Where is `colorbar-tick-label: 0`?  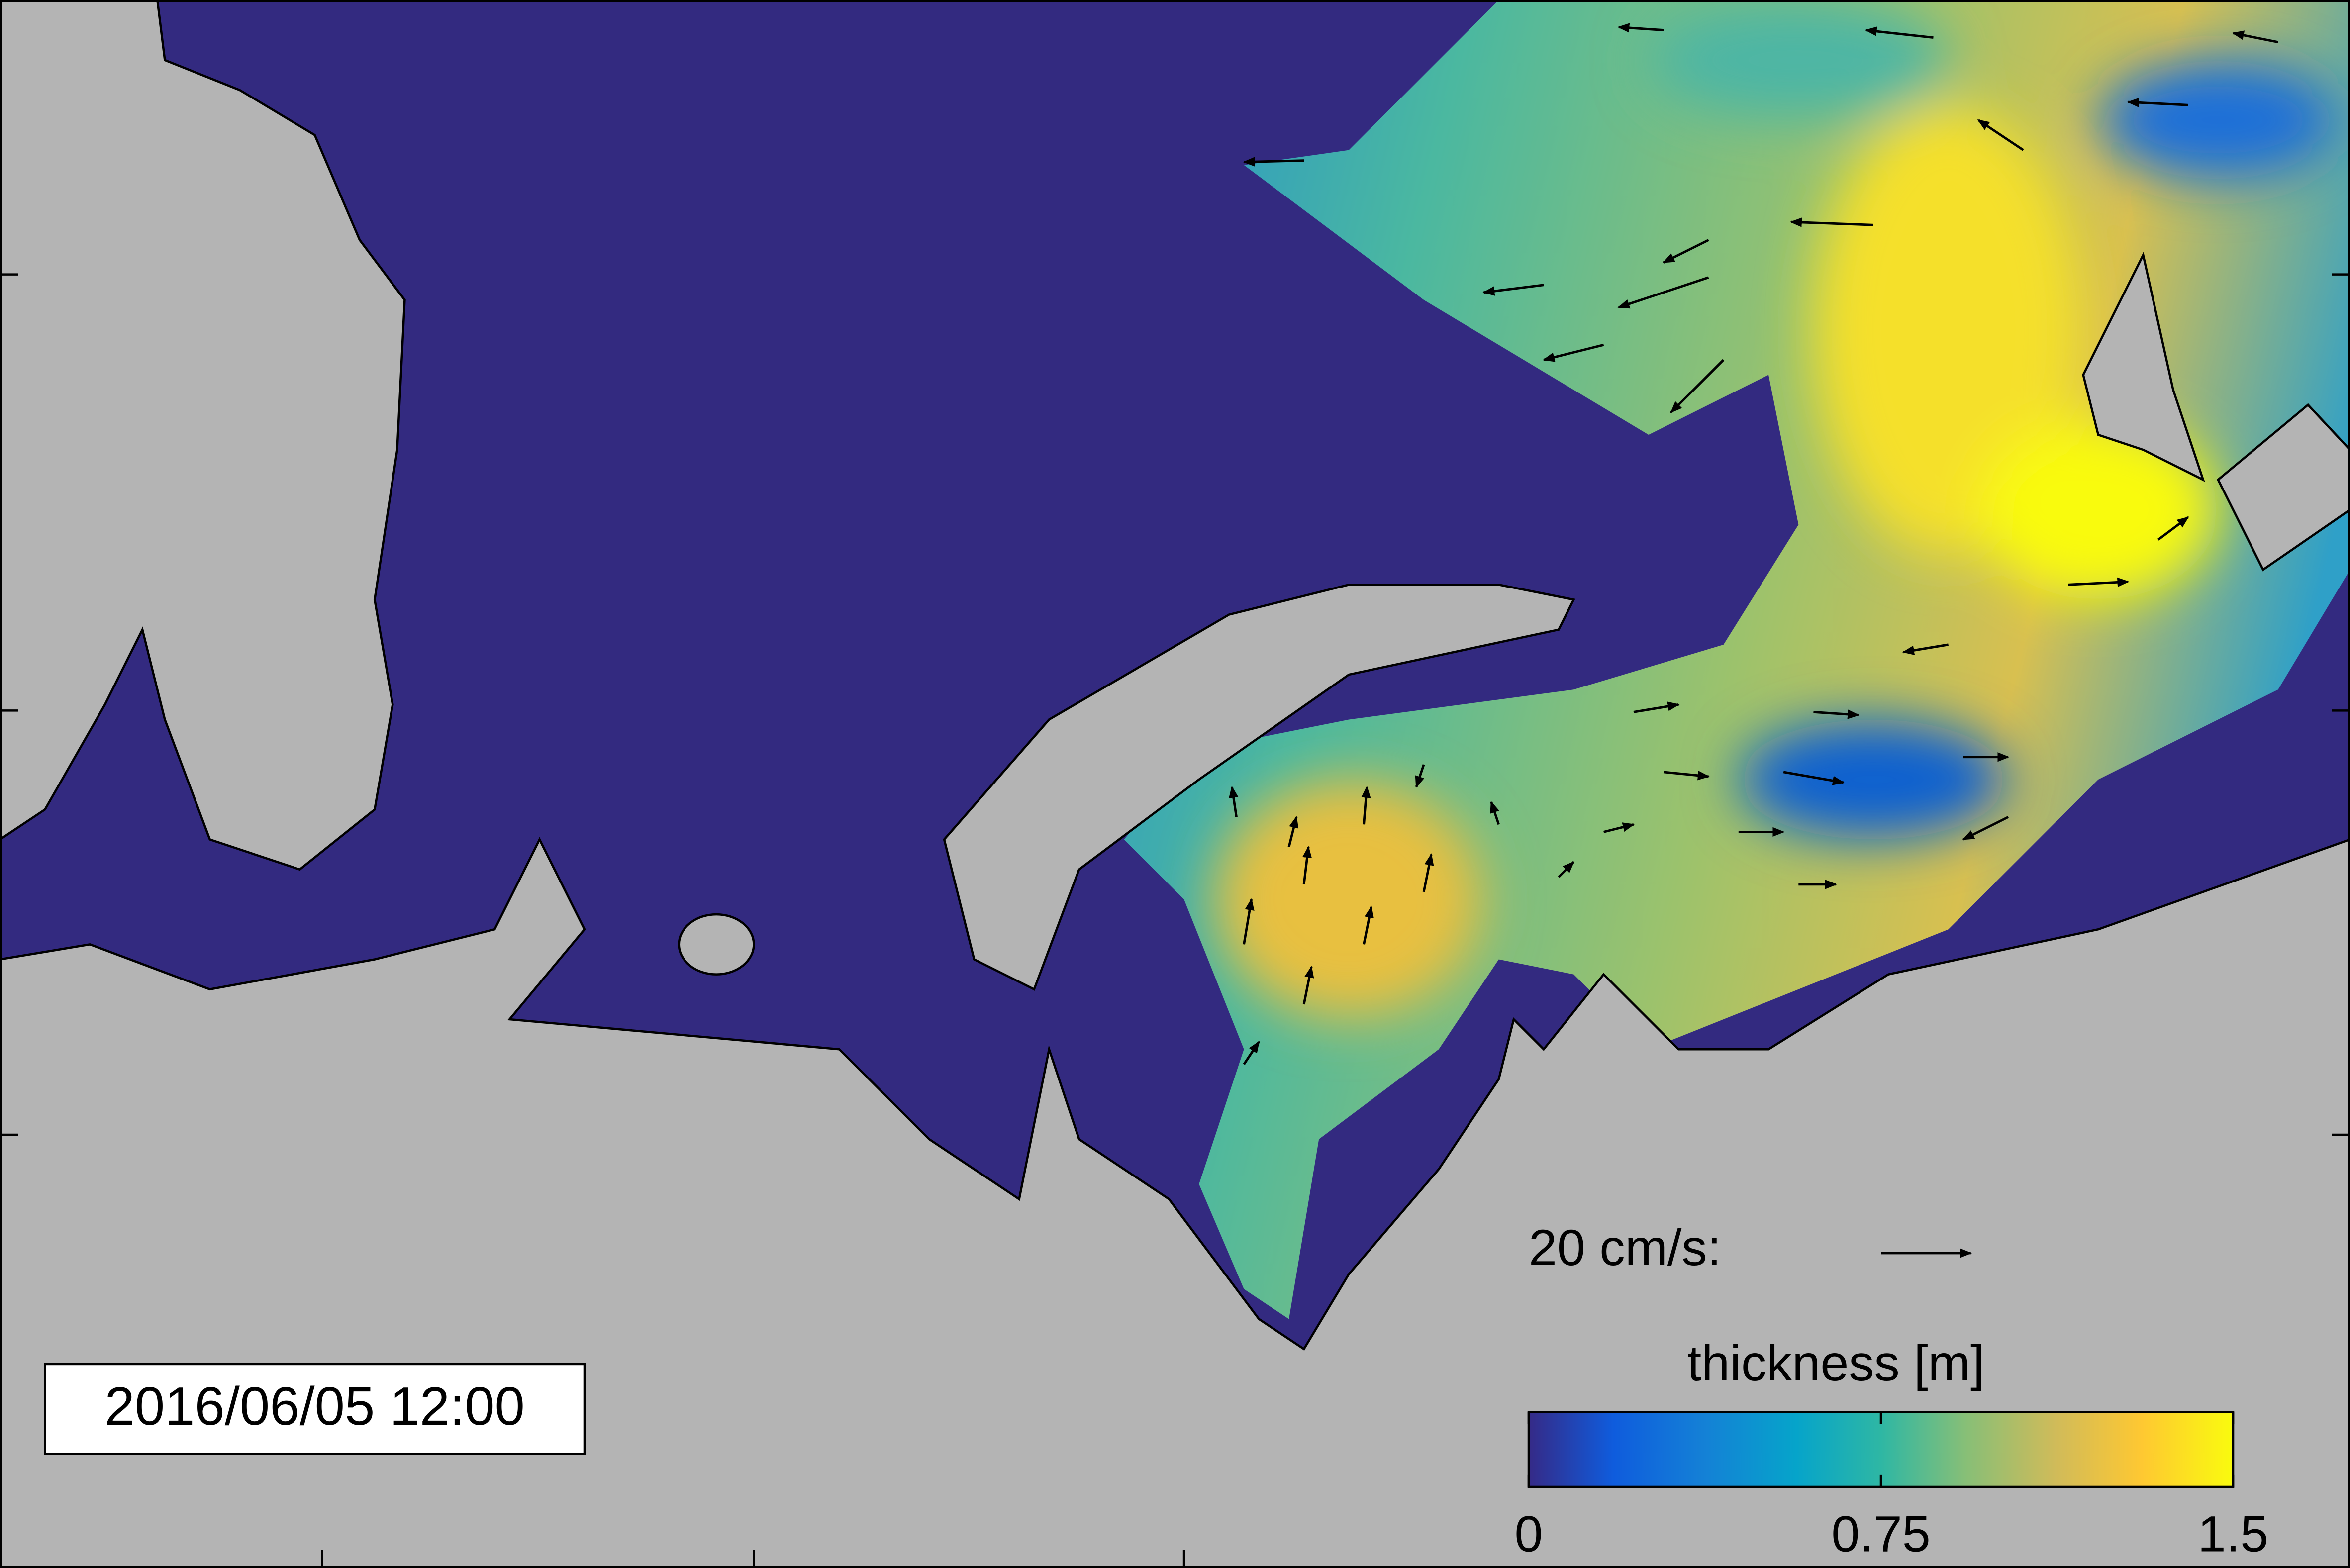
colorbar-tick-label: 0 is located at coordinates (1529, 1533).